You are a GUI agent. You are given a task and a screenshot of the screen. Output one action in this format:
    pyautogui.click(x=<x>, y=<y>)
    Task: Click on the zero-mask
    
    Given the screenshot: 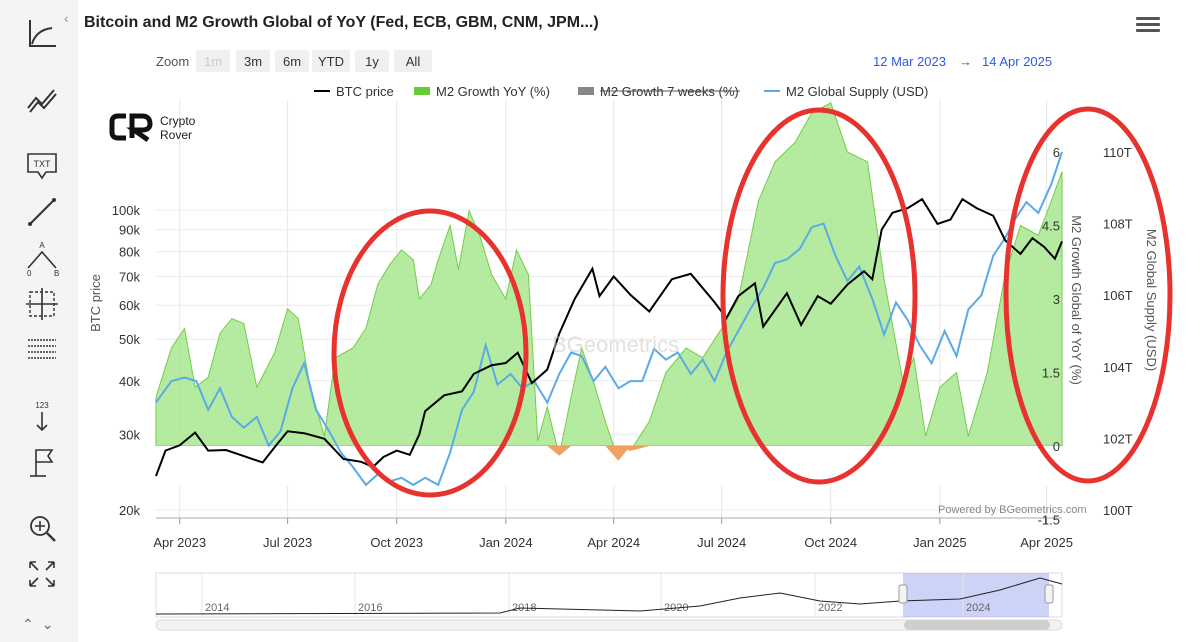 What is the action you would take?
    pyautogui.click(x=609, y=466)
    